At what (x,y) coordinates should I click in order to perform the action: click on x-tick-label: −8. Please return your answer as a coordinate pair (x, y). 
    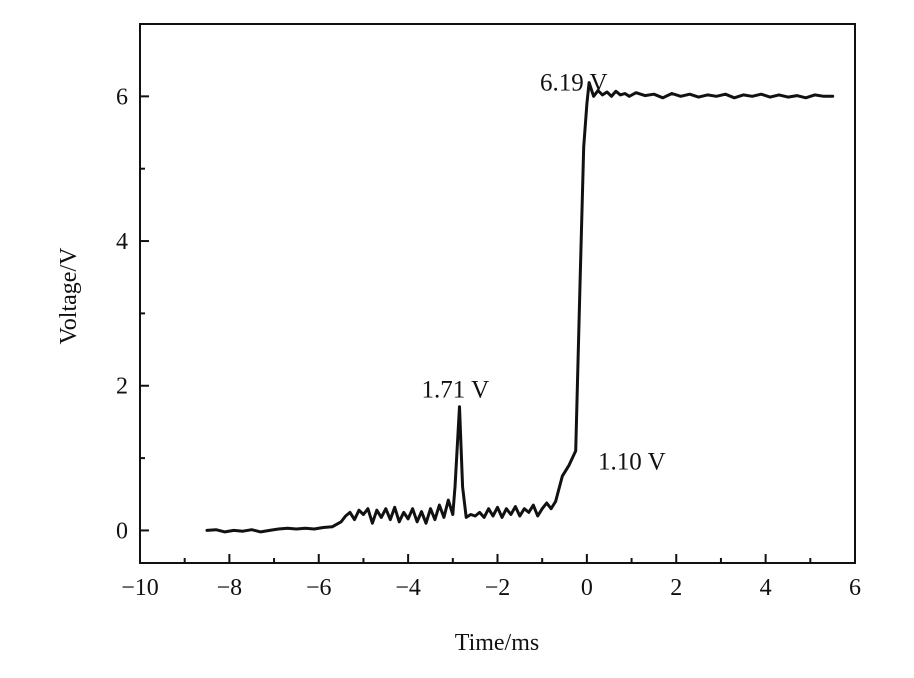
    Looking at the image, I should click on (230, 588).